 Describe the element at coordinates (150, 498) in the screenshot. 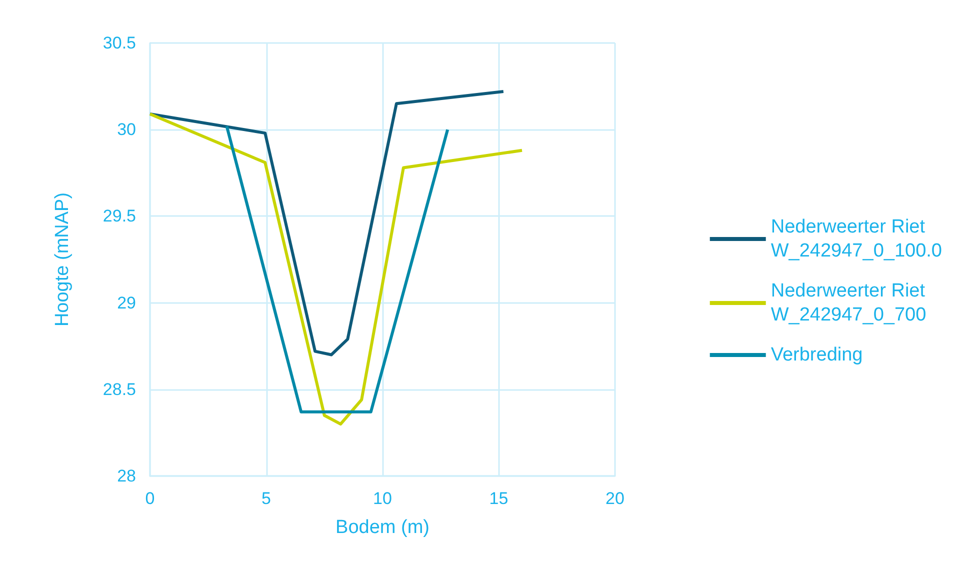

I see `x-tick-label: 0` at that location.